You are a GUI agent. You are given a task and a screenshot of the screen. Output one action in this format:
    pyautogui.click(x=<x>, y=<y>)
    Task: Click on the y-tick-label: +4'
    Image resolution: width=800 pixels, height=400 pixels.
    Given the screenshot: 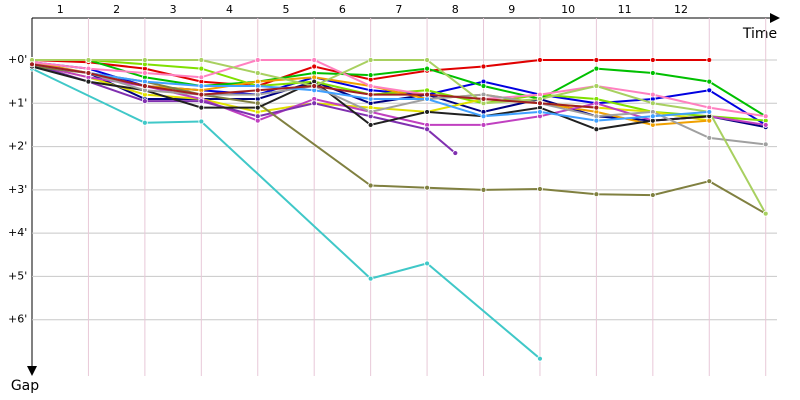 What is the action you would take?
    pyautogui.click(x=17, y=232)
    